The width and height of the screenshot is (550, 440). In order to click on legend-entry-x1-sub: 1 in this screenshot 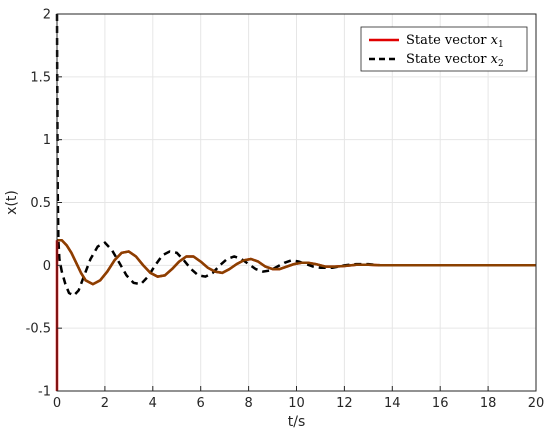, I will do `click(501, 45)`.